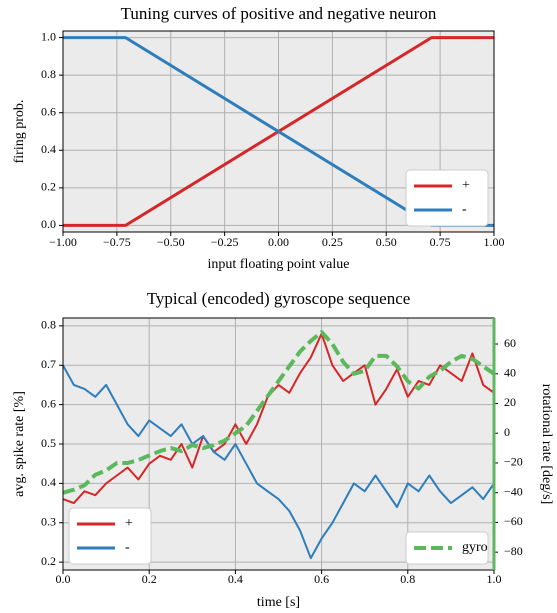 Image resolution: width=557 pixels, height=613 pixels. What do you see at coordinates (513, 462) in the screenshot?
I see `y2-tick-label: −20` at bounding box center [513, 462].